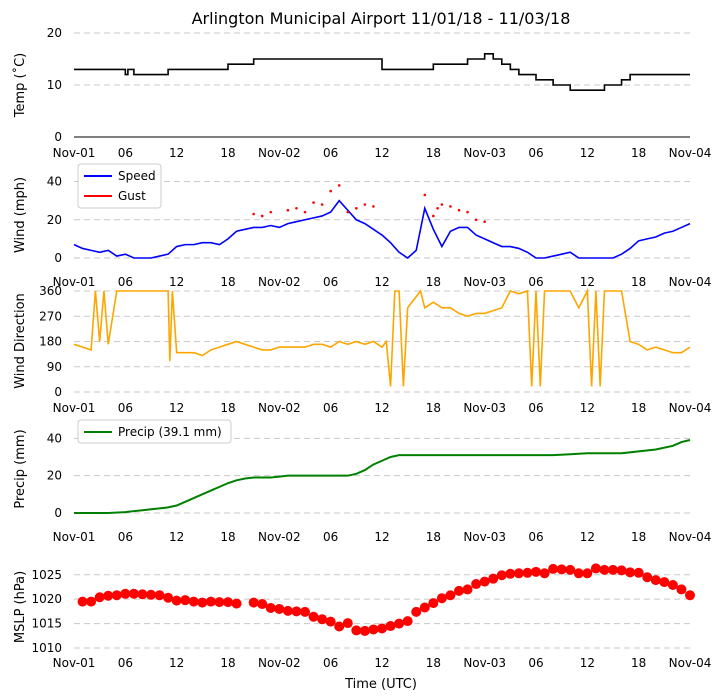 This screenshot has height=700, width=722. What do you see at coordinates (54, 182) in the screenshot?
I see `y-tick-wind-2: 40` at bounding box center [54, 182].